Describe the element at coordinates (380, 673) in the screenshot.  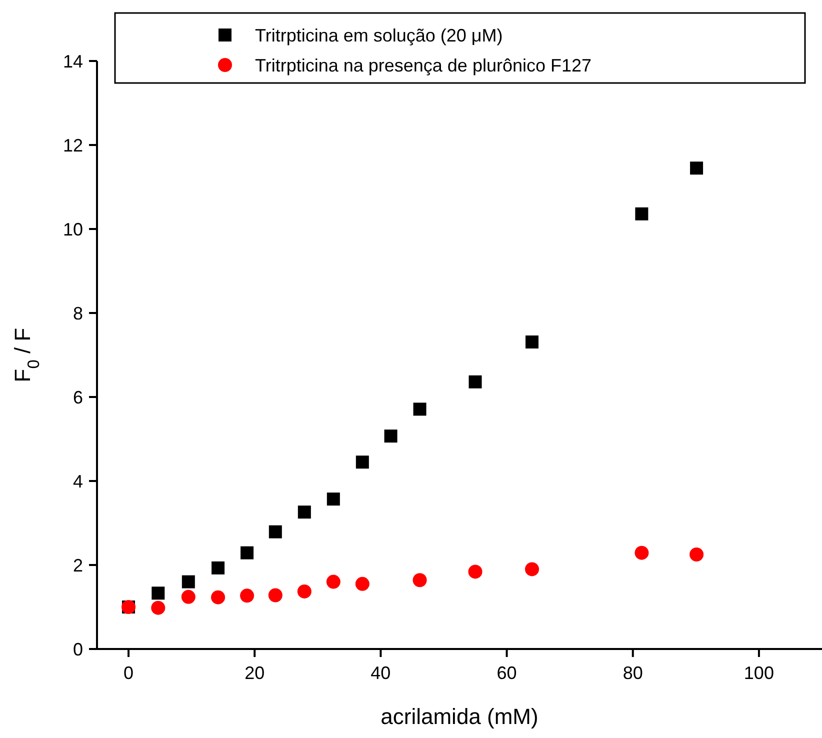
I see `x-tick-label: 40` at that location.